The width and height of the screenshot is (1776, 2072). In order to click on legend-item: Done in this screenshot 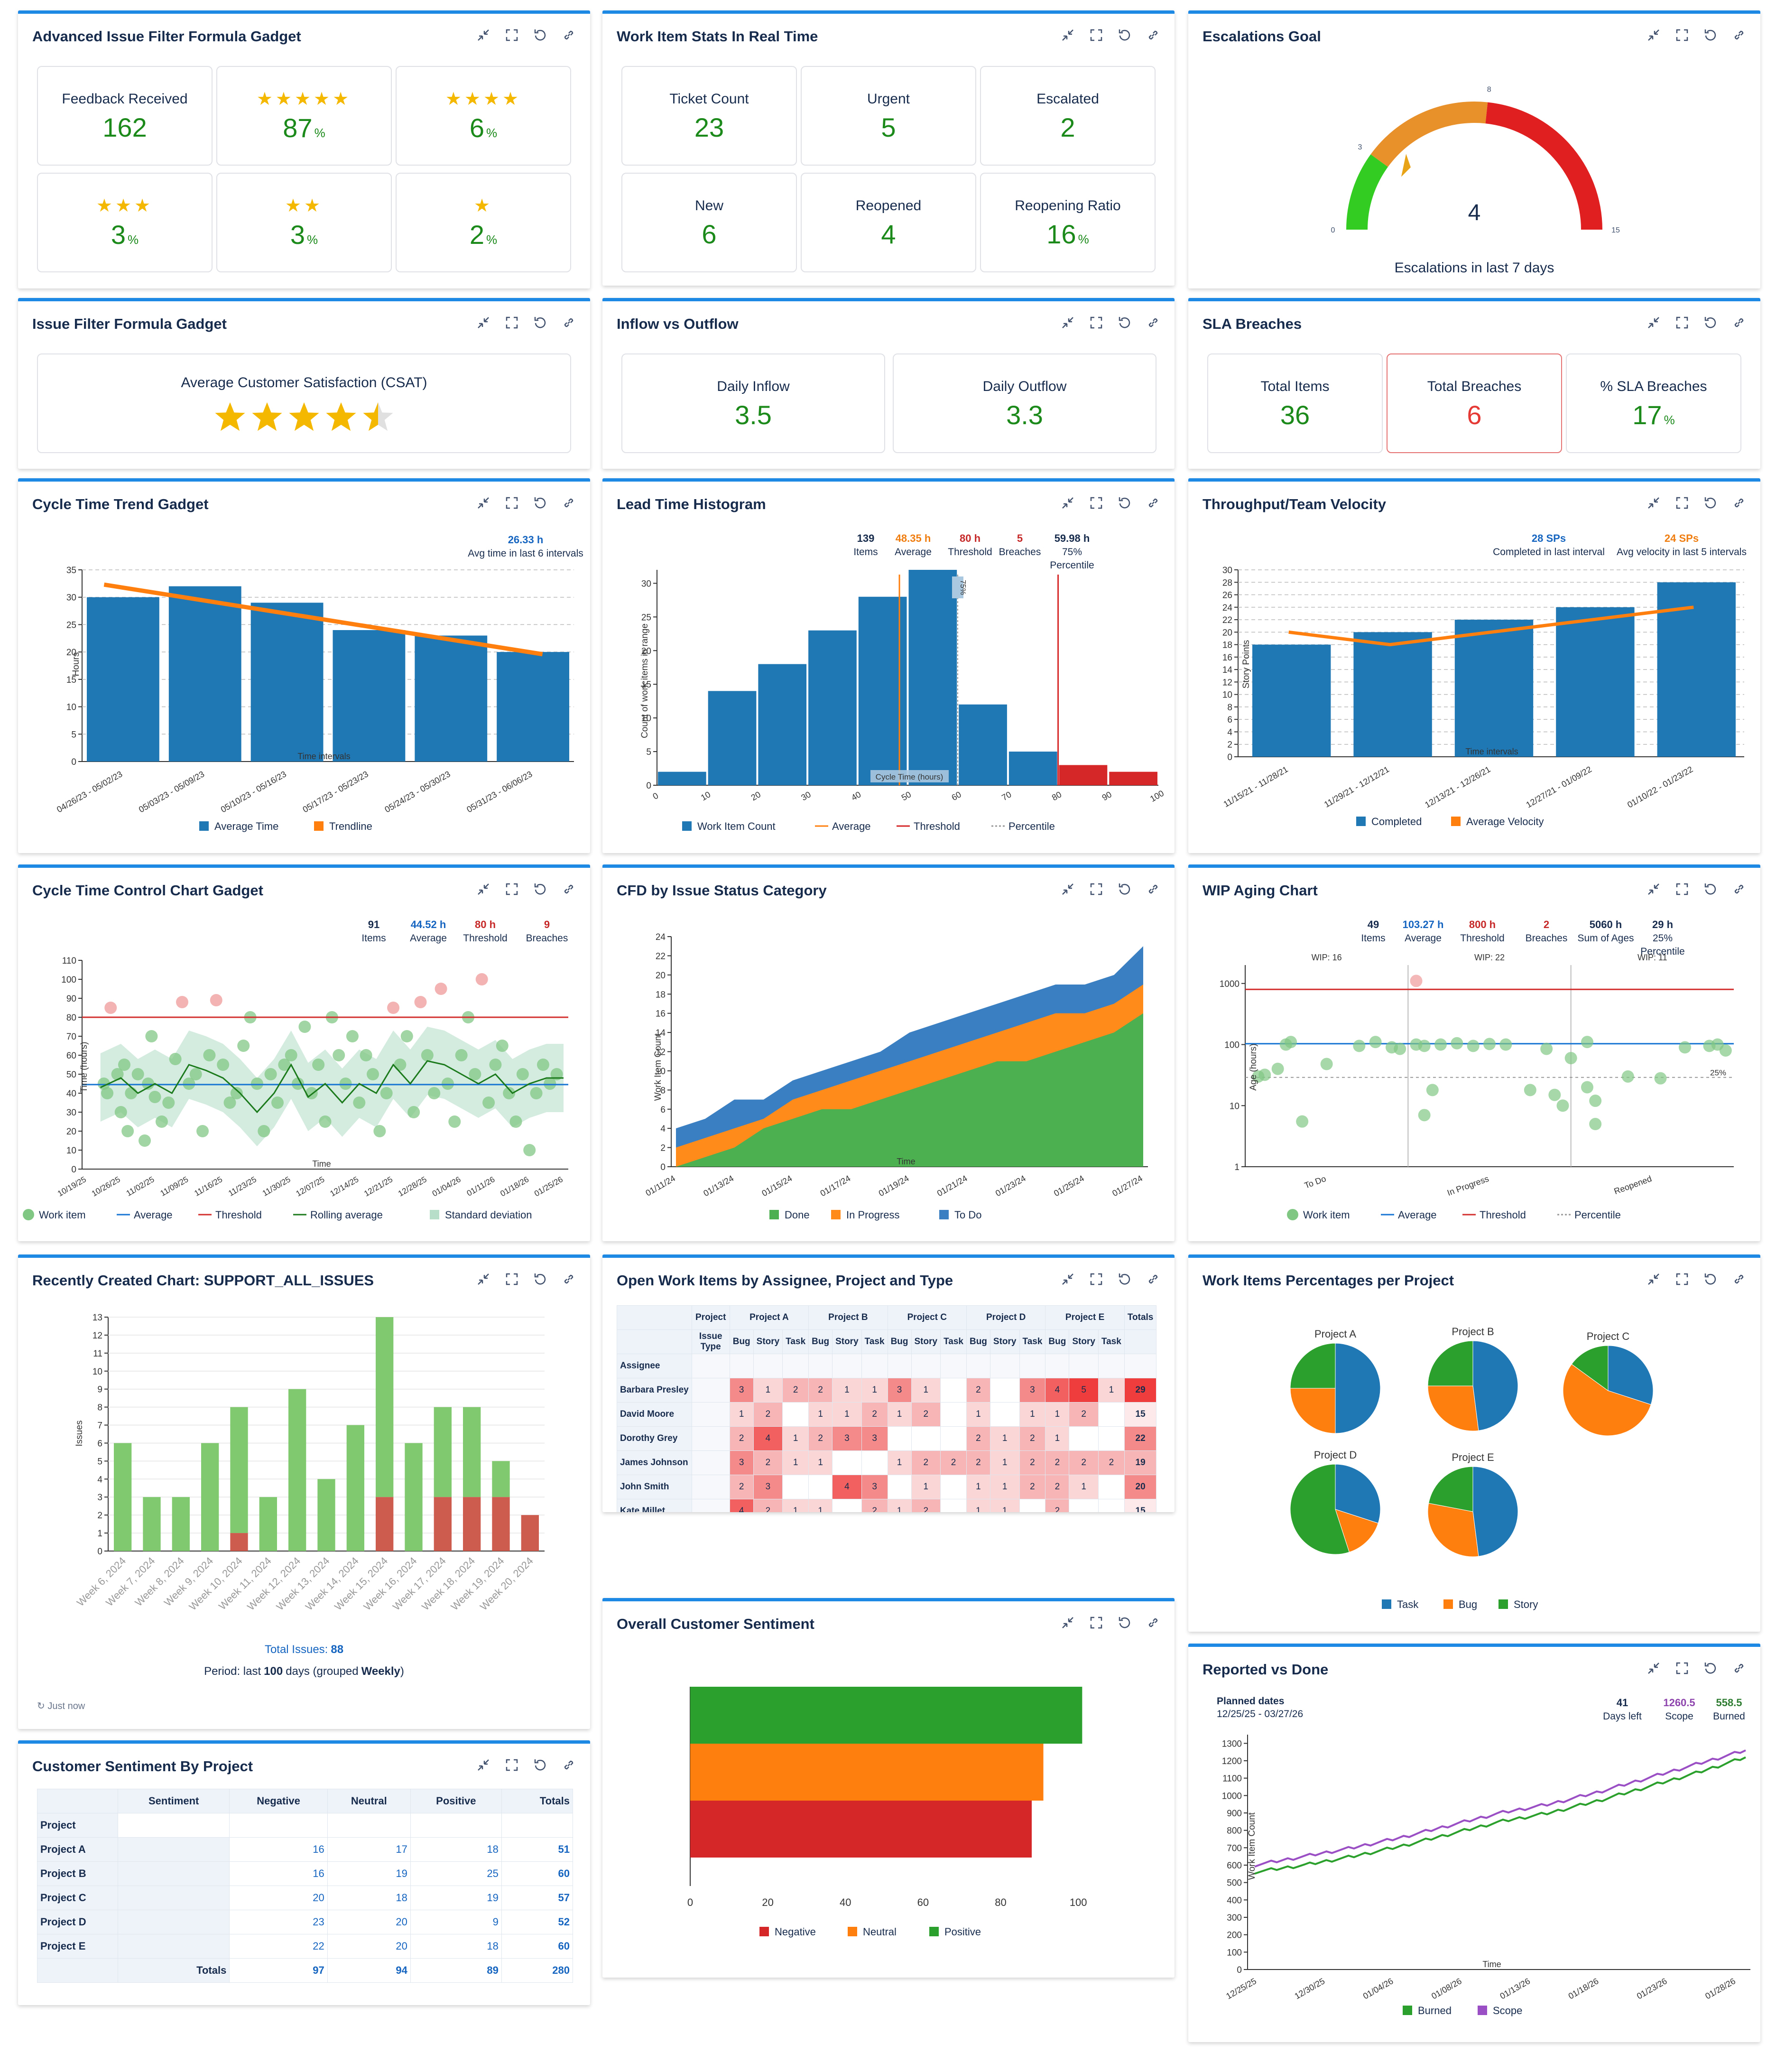, I will do `click(789, 1215)`.